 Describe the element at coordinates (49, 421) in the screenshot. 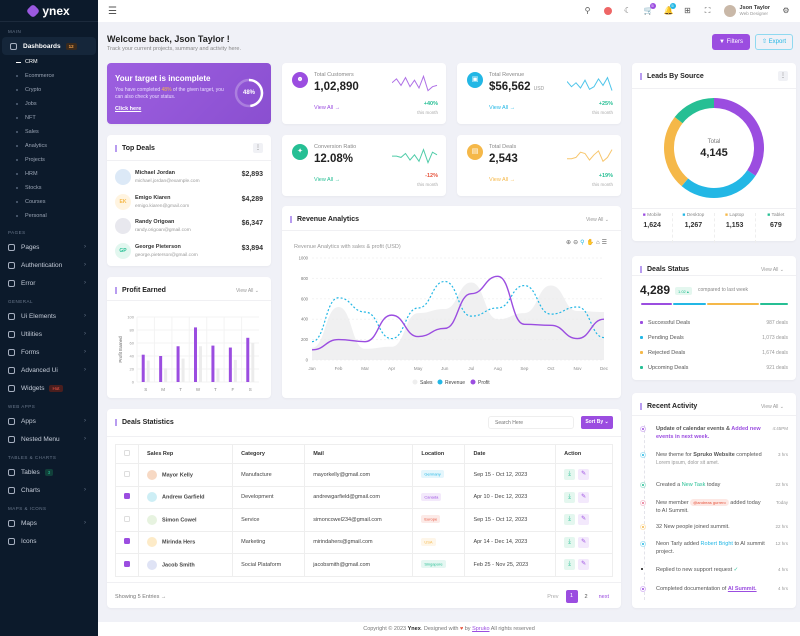

I see `sidebar-item-apps: Apps ›` at that location.